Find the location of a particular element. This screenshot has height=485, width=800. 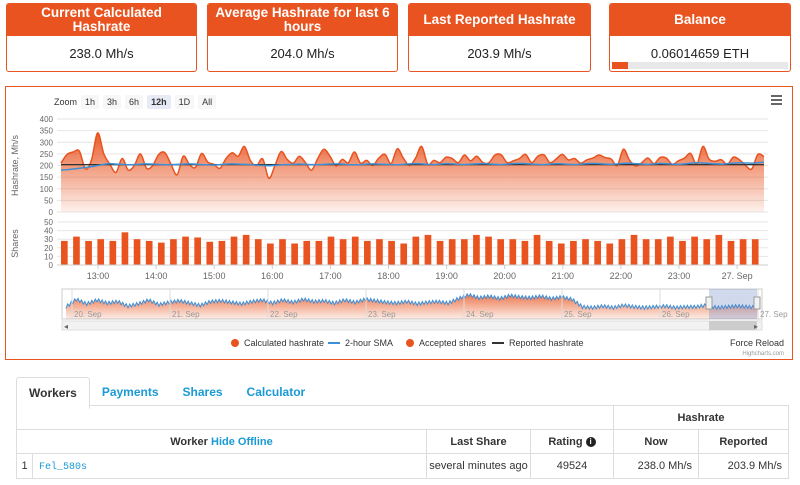

current-hashrate-title: Current Calculated Hashrate is located at coordinates (101, 20).